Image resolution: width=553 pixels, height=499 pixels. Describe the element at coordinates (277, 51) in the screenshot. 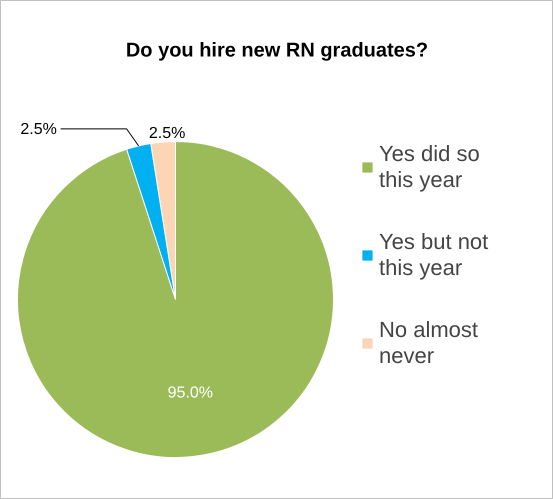

I see `chart-title: Do you hire new RN graduates?` at that location.